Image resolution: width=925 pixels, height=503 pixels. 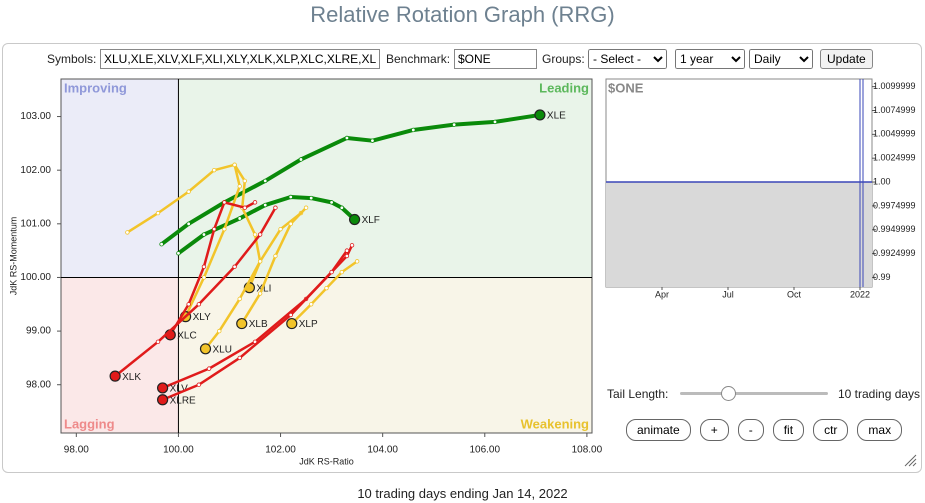 I want to click on tail-label: Tail Length:, so click(x=638, y=394).